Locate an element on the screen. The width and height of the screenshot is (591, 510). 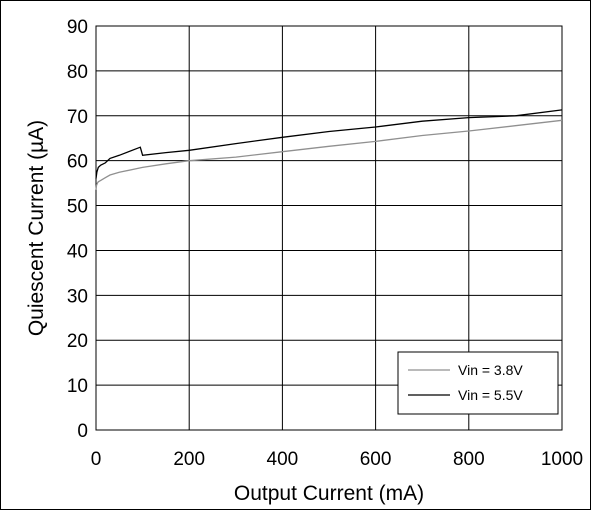
legend-box is located at coordinates (478, 383).